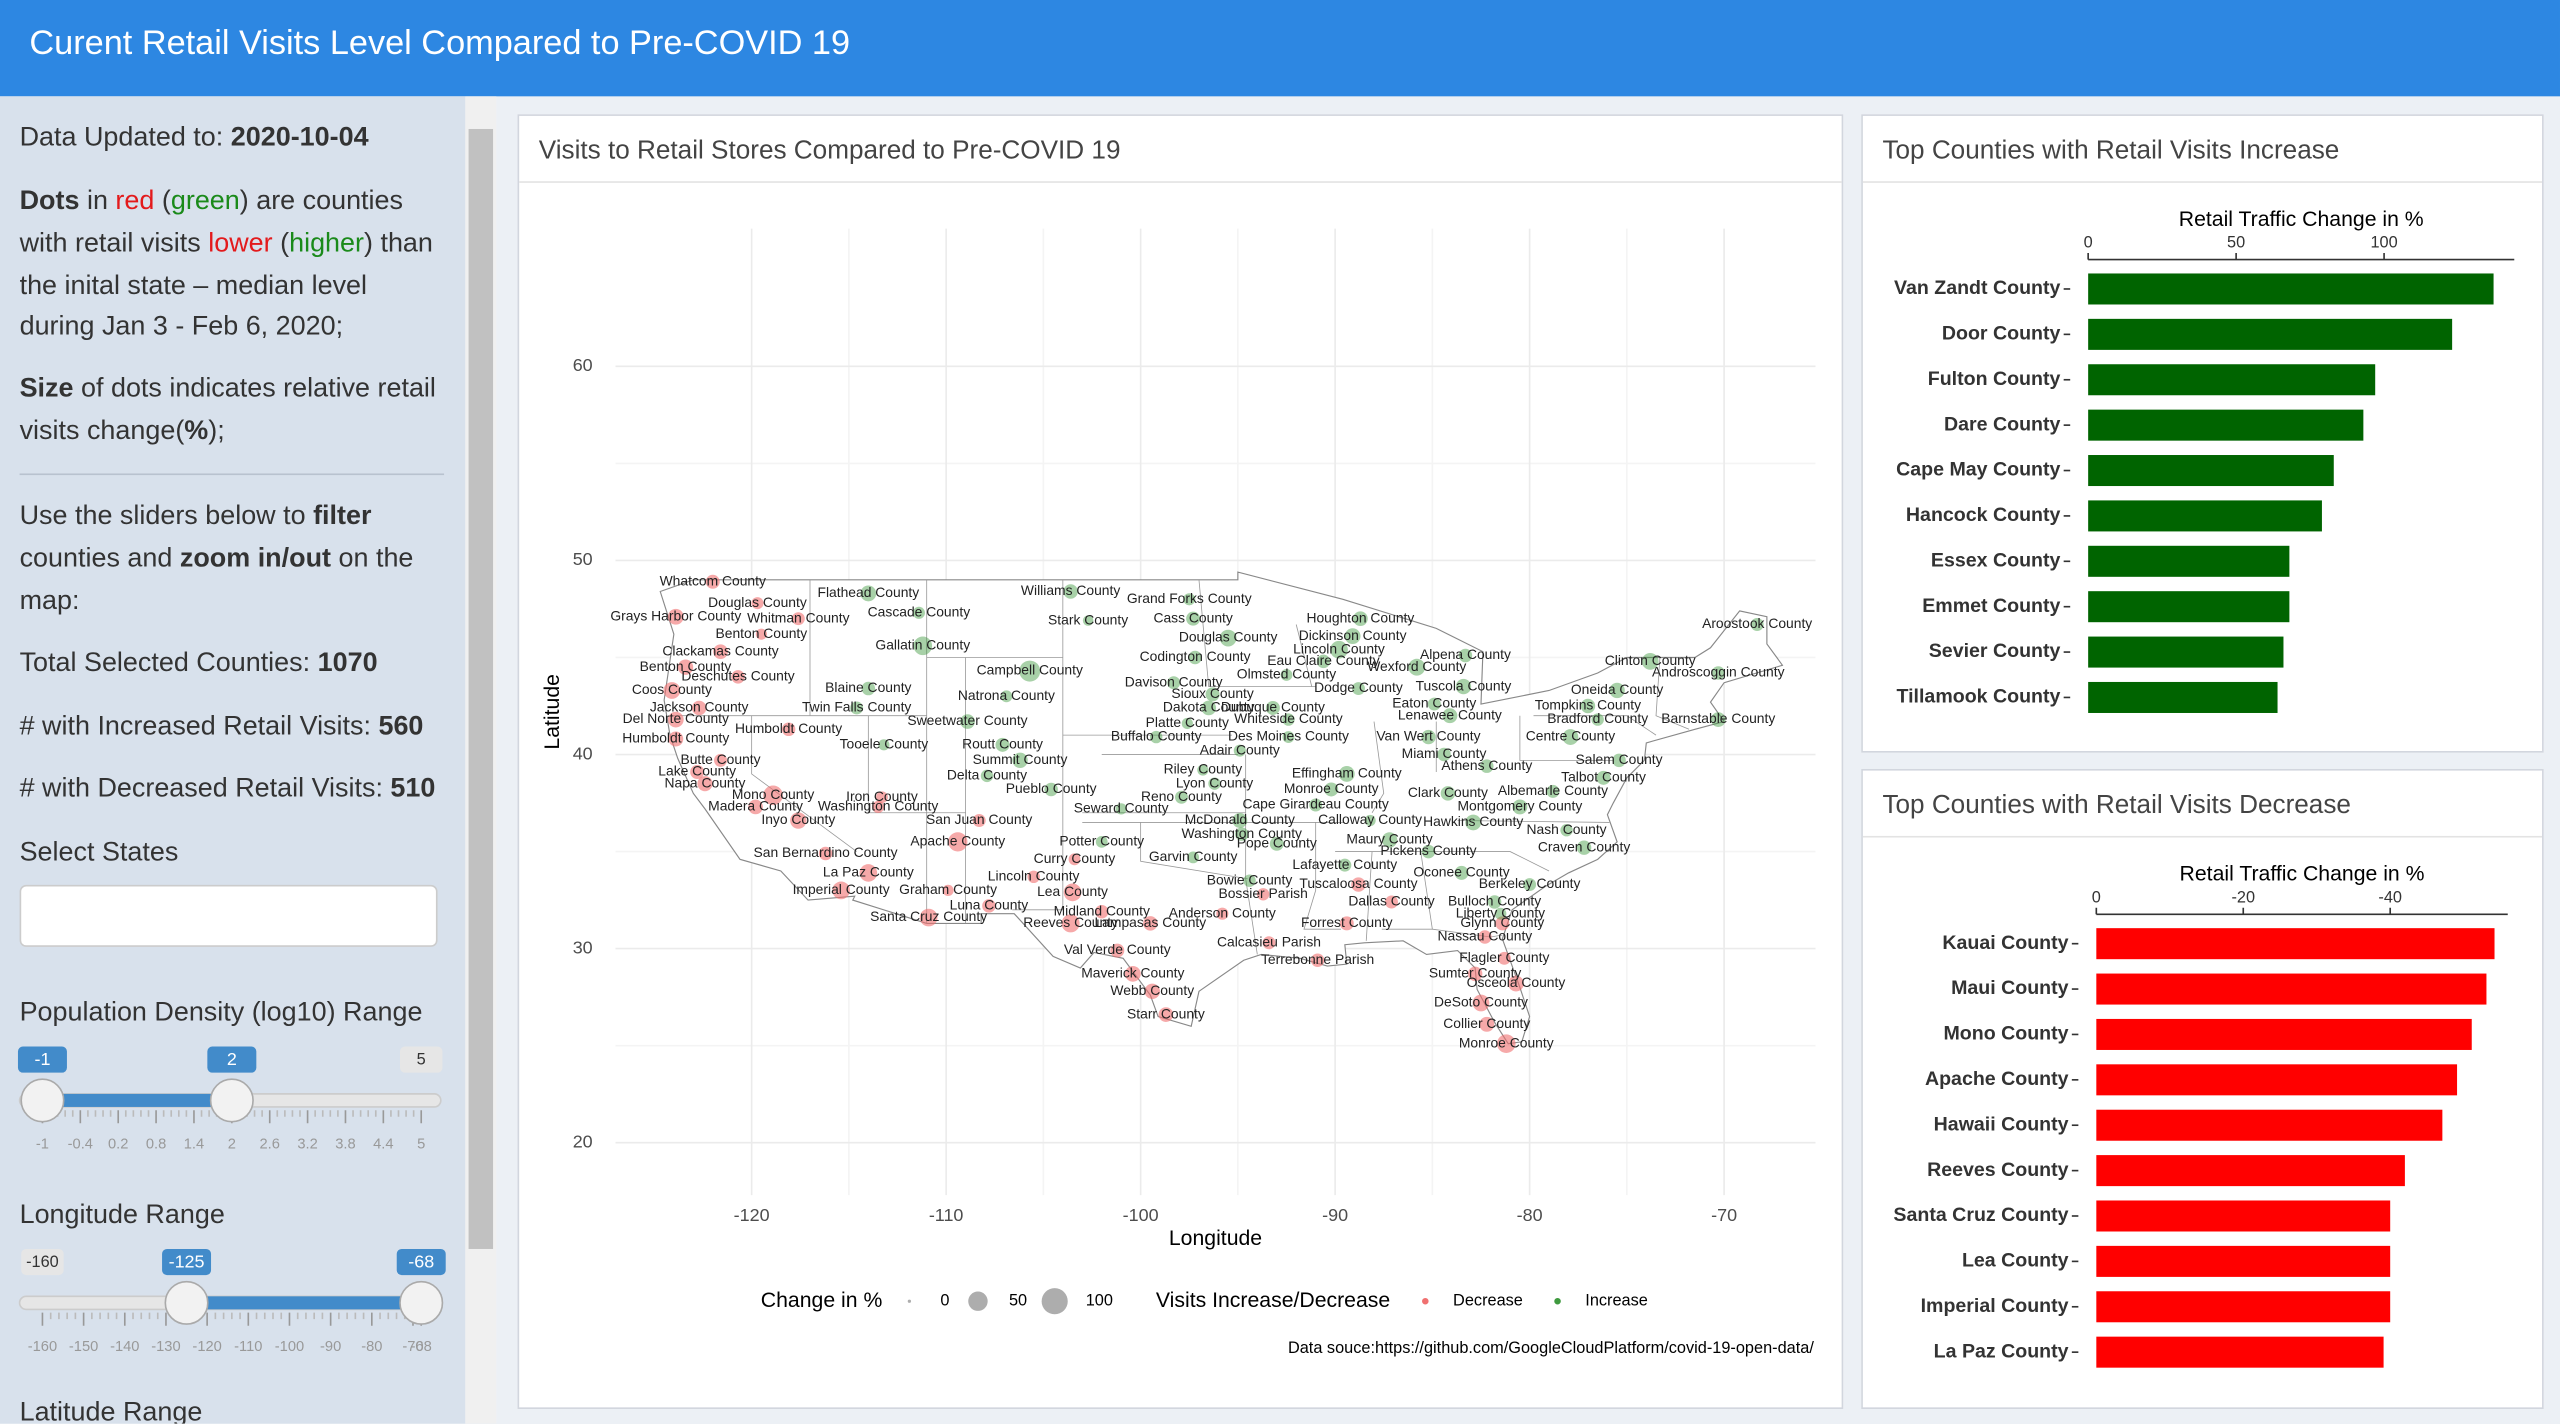 This screenshot has height=1424, width=2560. I want to click on county-label: Grand Forks County, so click(1189, 598).